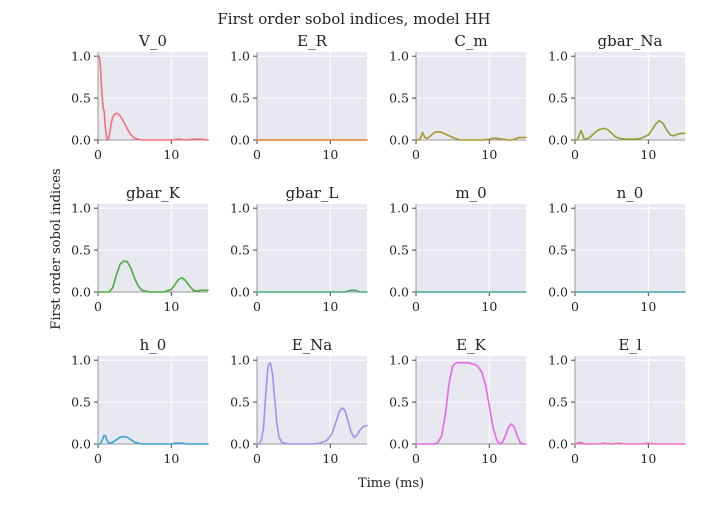 This screenshot has width=708, height=531. I want to click on subplot-title: h_0, so click(153, 345).